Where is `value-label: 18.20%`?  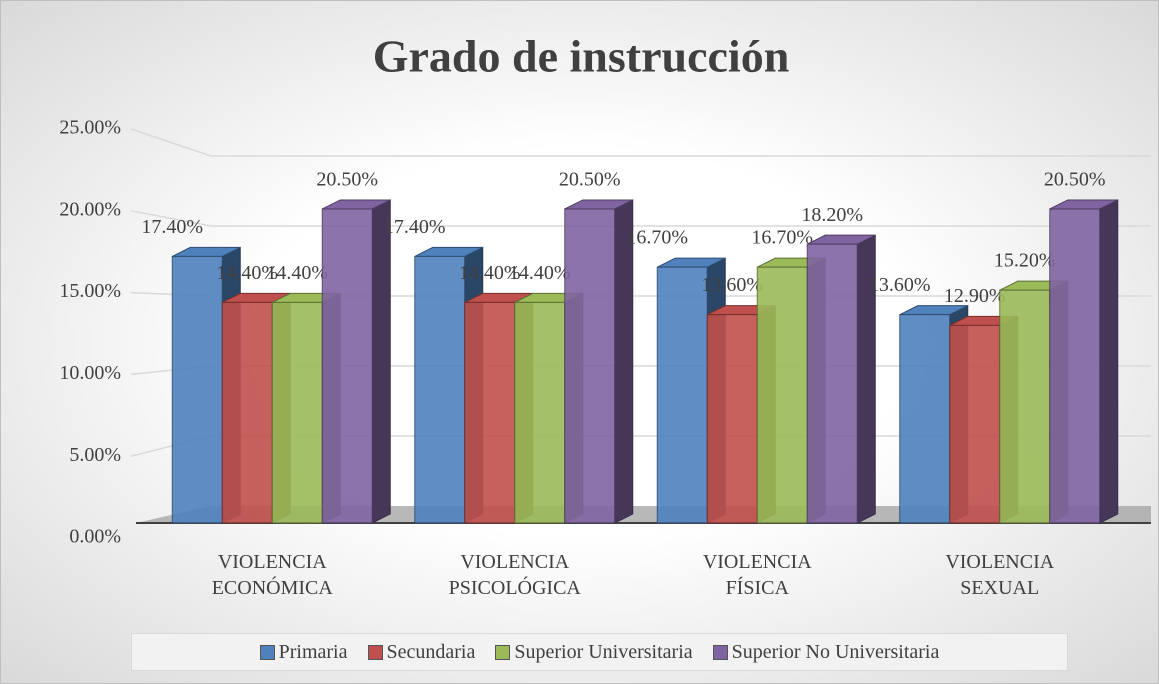 value-label: 18.20% is located at coordinates (832, 215).